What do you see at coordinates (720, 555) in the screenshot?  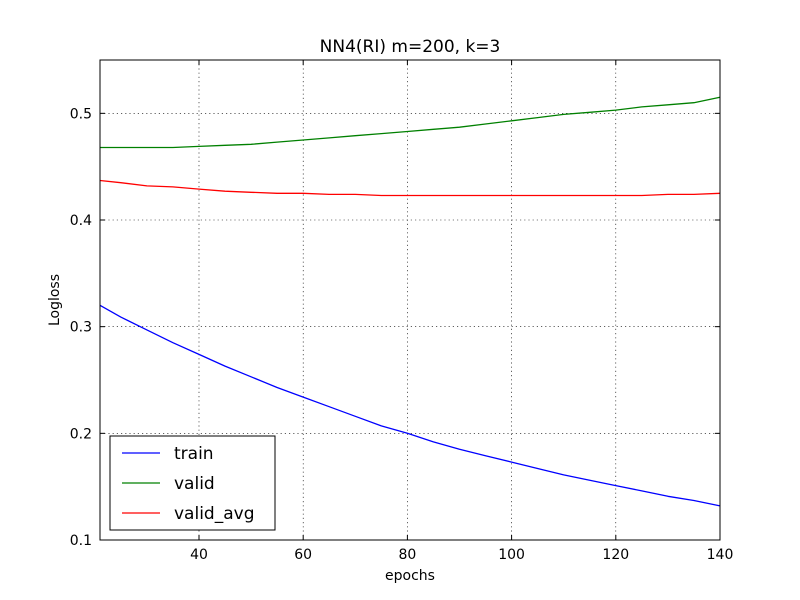 I see `x-tick-label: 140` at bounding box center [720, 555].